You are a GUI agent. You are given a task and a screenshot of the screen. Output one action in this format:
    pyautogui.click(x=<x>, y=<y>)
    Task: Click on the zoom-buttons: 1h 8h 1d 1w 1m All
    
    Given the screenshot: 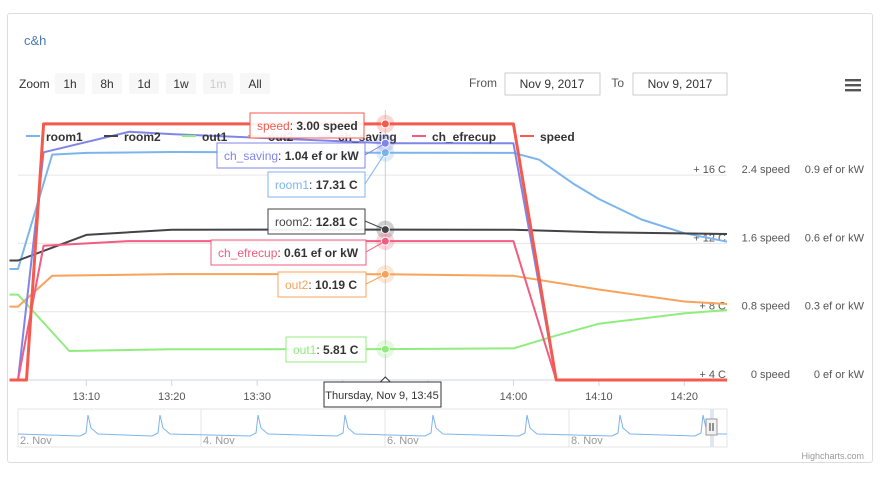 What is the action you would take?
    pyautogui.click(x=162, y=83)
    